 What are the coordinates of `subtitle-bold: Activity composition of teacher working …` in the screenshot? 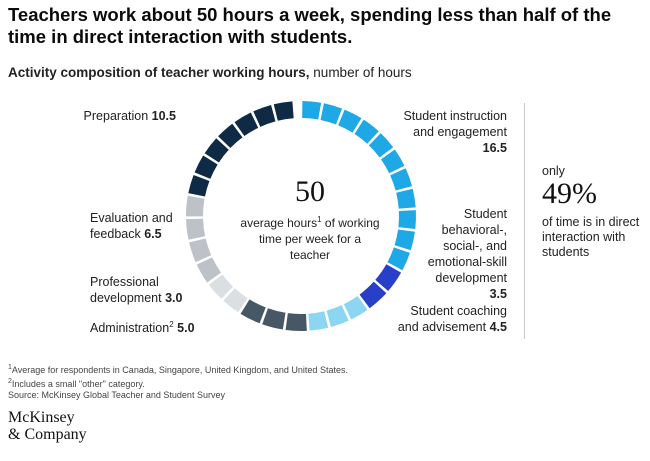 It's located at (159, 72).